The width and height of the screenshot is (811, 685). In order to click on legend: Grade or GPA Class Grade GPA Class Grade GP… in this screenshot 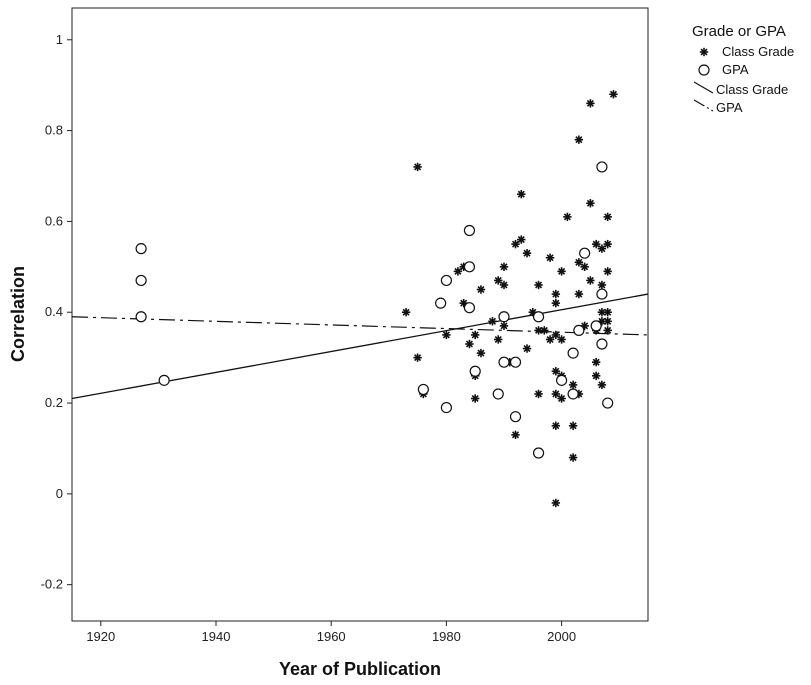, I will do `click(743, 69)`.